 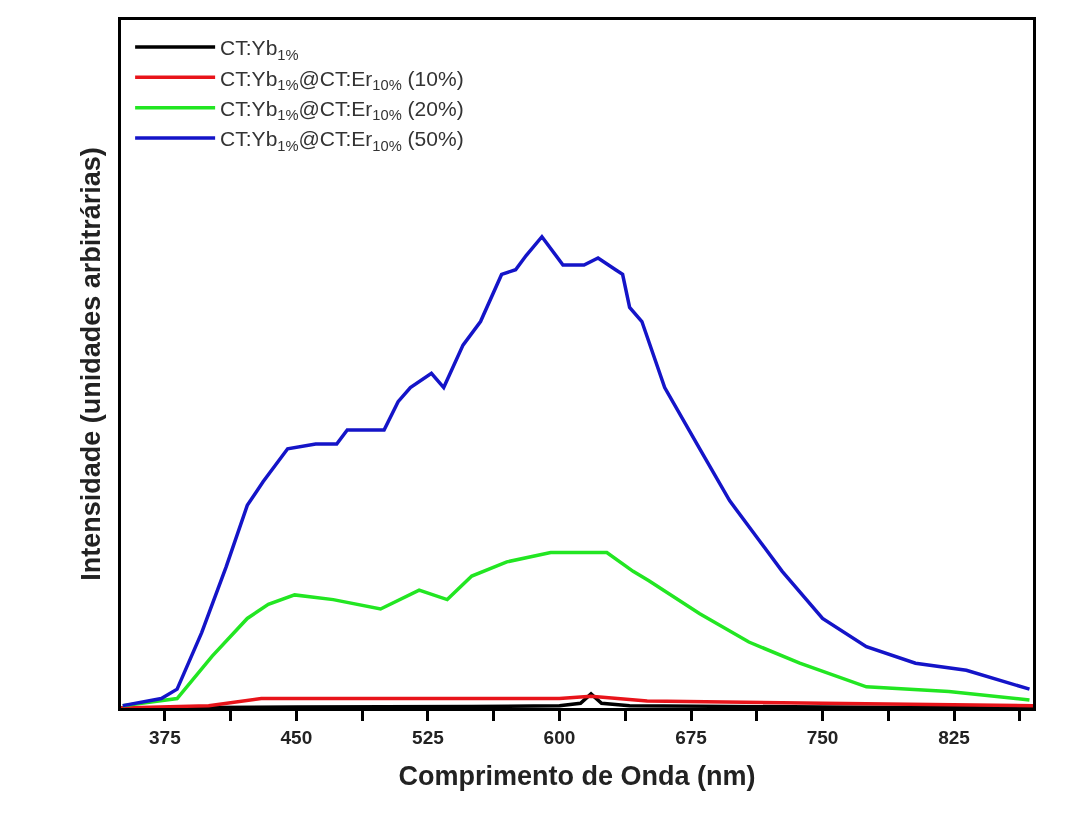 What do you see at coordinates (577, 776) in the screenshot?
I see `x-axis-title: Comprimento de Onda (nm)` at bounding box center [577, 776].